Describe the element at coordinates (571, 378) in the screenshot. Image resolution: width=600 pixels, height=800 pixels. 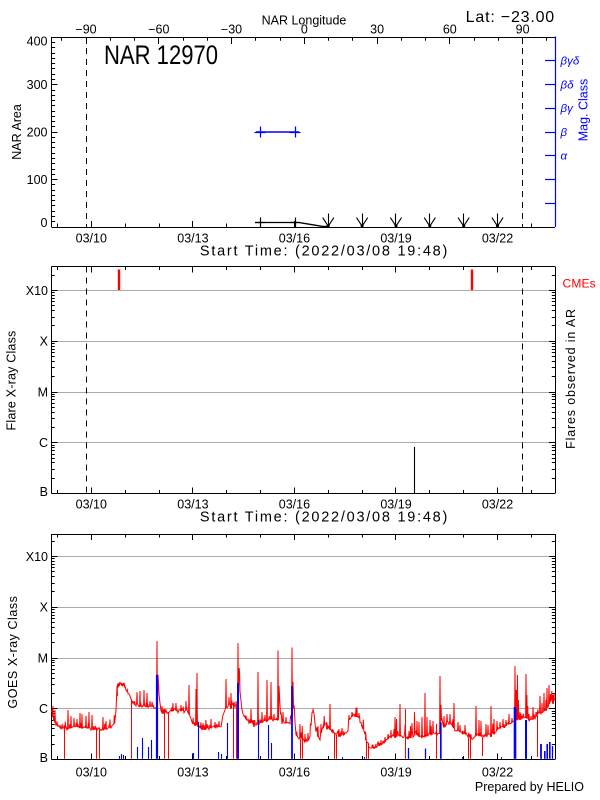
I see `svg-text: Flares observed in AR` at that location.